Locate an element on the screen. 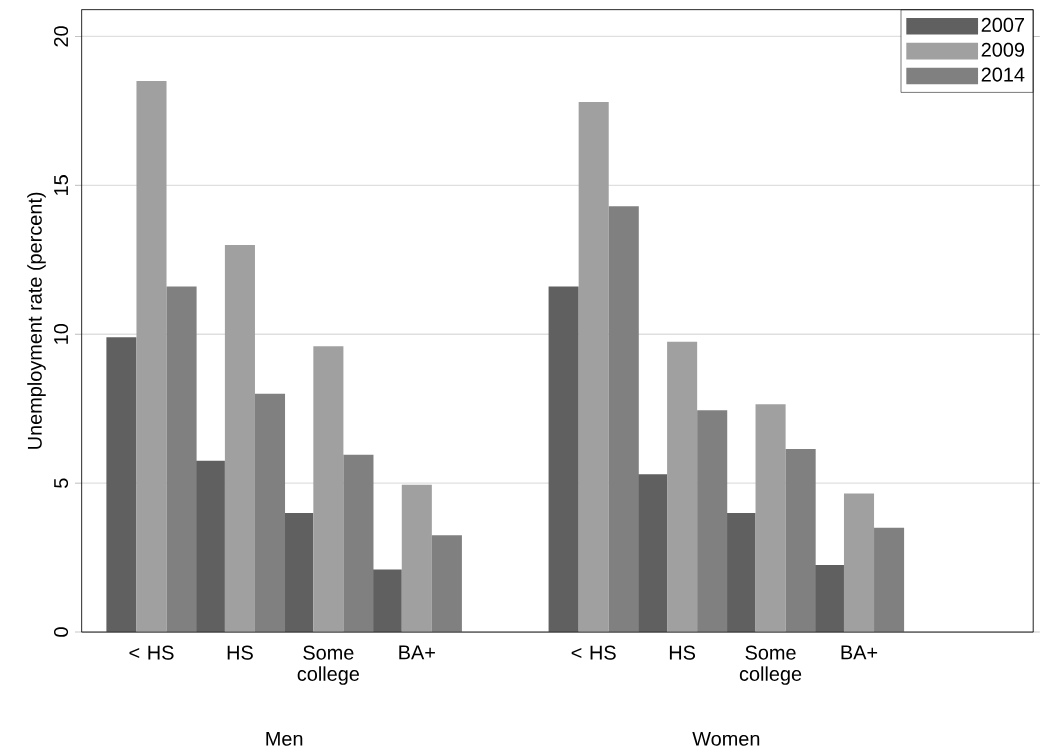 The width and height of the screenshot is (1040, 752). legend-label: 2007 is located at coordinates (1002, 24).